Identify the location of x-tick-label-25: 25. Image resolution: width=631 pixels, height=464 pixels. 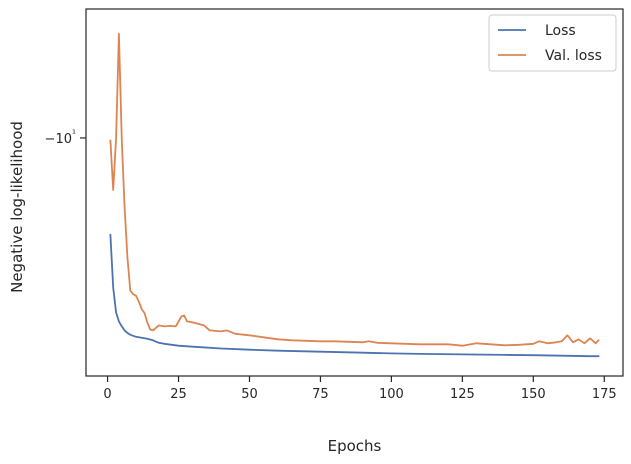
(178, 394).